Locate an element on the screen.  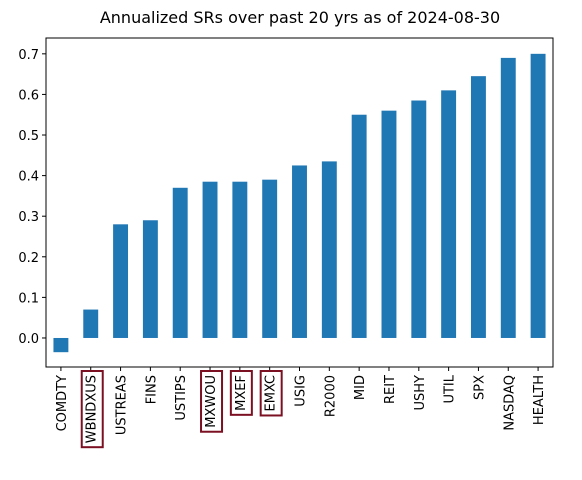
x-tick-label: EMXC is located at coordinates (271, 393).